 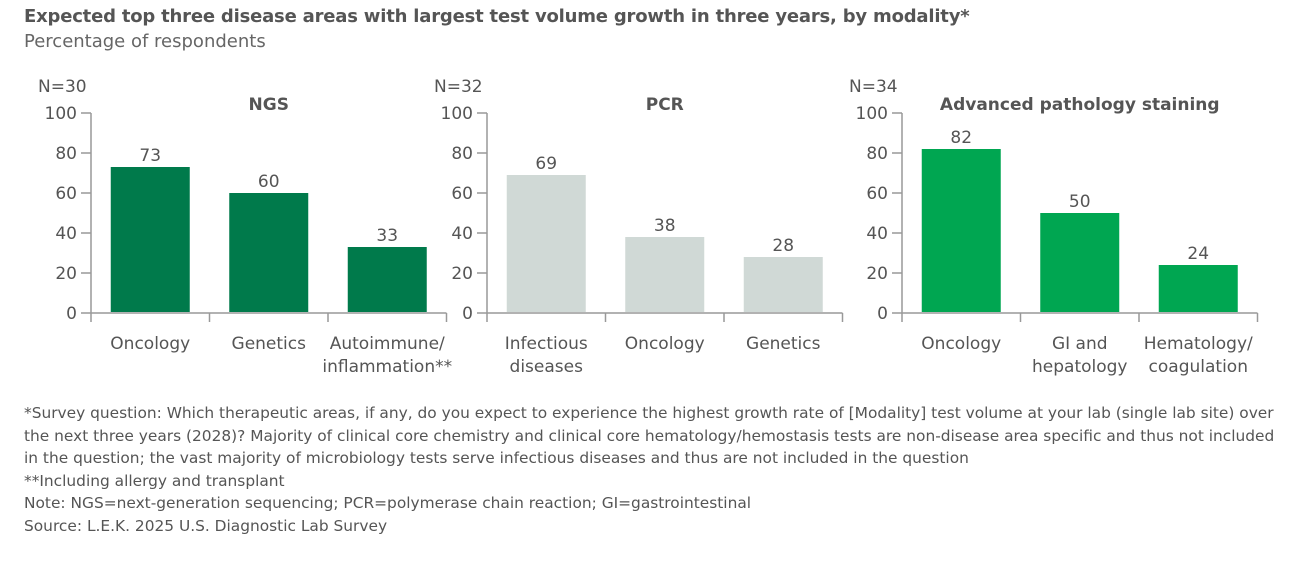 What do you see at coordinates (387, 344) in the screenshot?
I see `x-category-label: Autoimmune/` at bounding box center [387, 344].